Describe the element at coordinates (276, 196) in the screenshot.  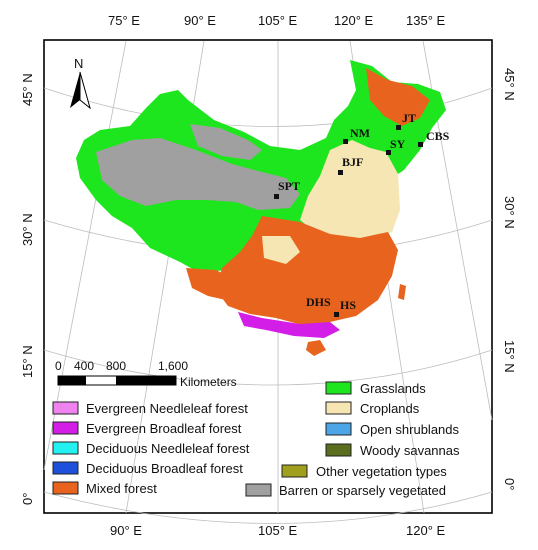
I see `site-marker-spt` at that location.